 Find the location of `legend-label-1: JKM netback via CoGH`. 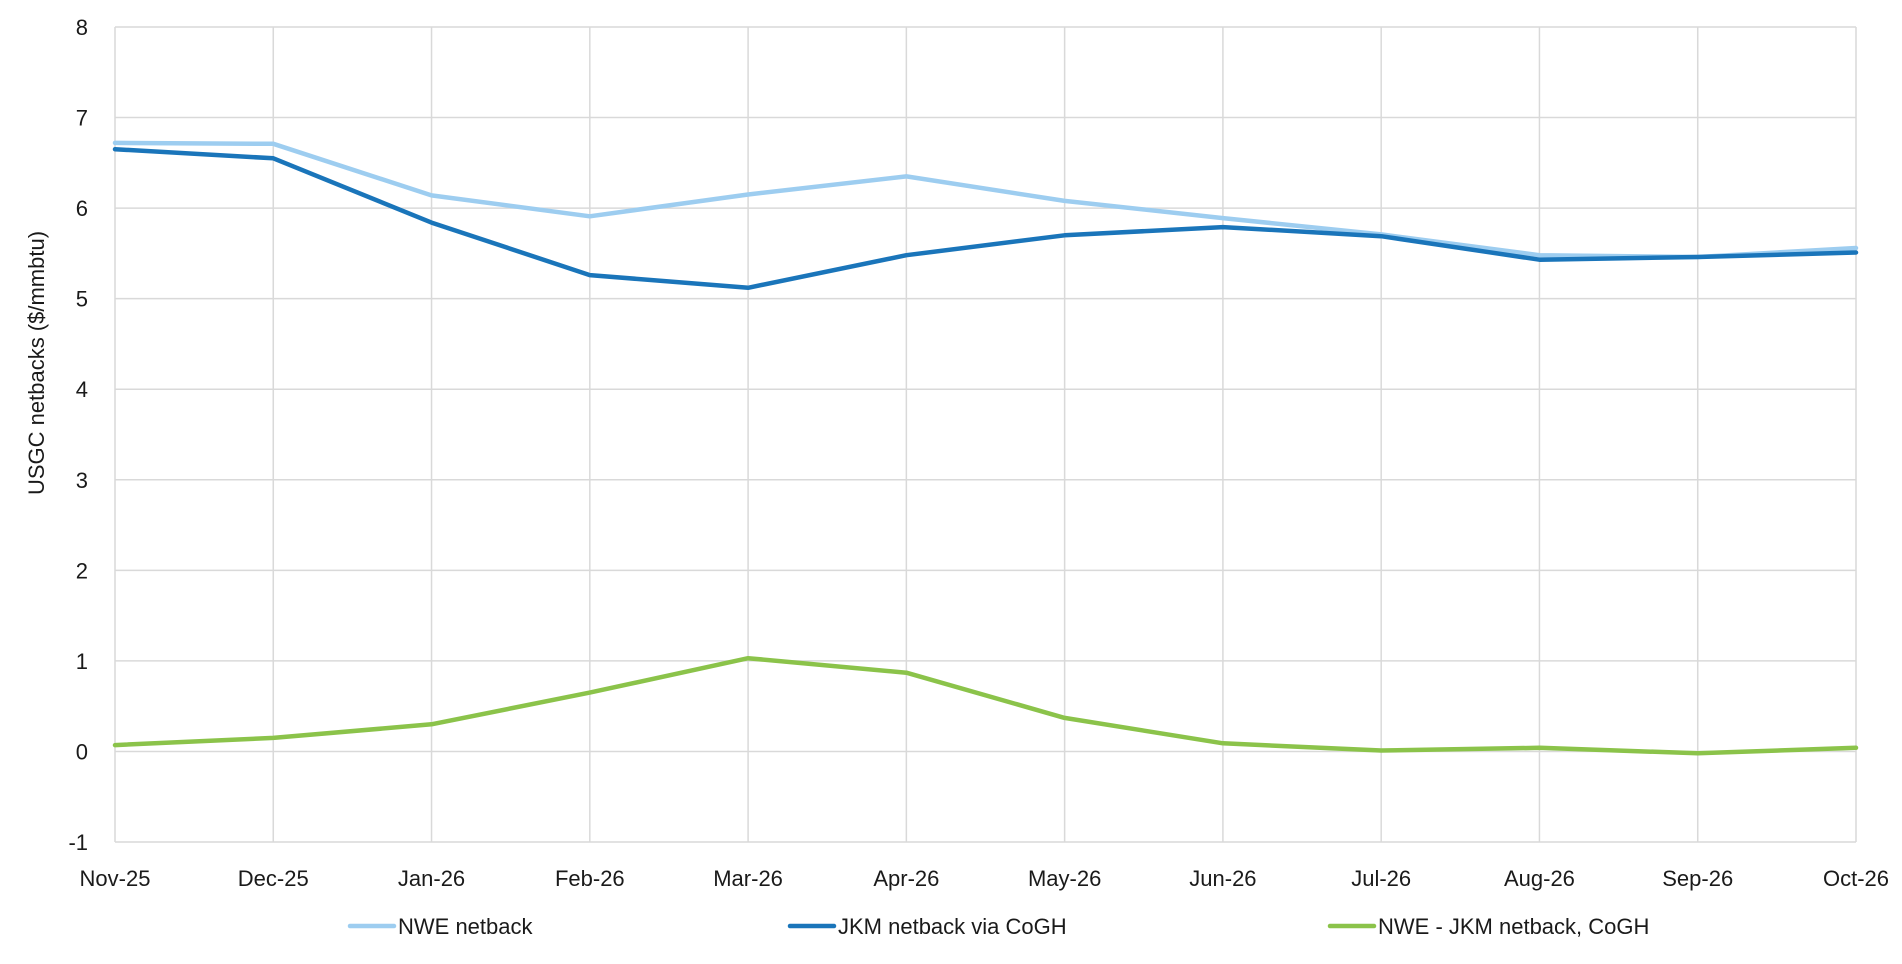

legend-label-1: JKM netback via CoGH is located at coordinates (952, 926).